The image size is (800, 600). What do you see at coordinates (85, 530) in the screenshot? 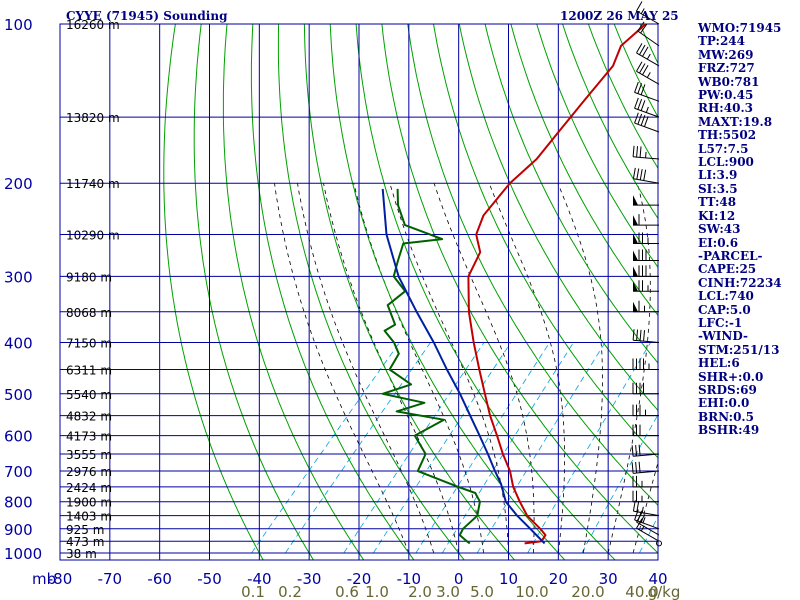
I see `height-label: 925 m` at bounding box center [85, 530].